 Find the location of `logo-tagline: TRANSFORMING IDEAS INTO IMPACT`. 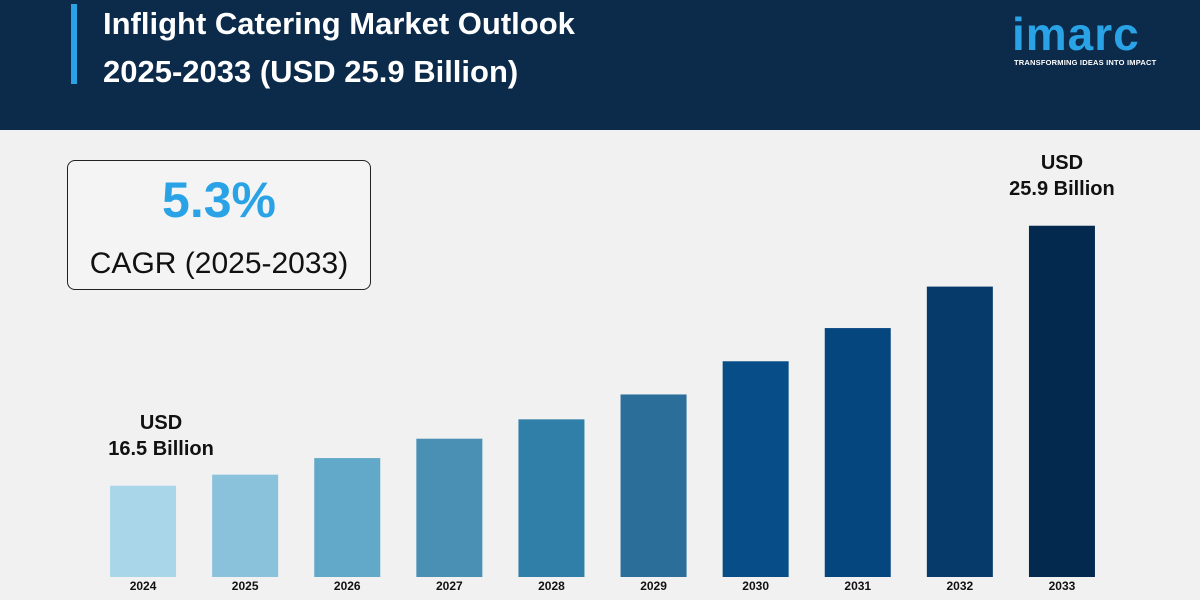

logo-tagline: TRANSFORMING IDEAS INTO IMPACT is located at coordinates (1085, 62).